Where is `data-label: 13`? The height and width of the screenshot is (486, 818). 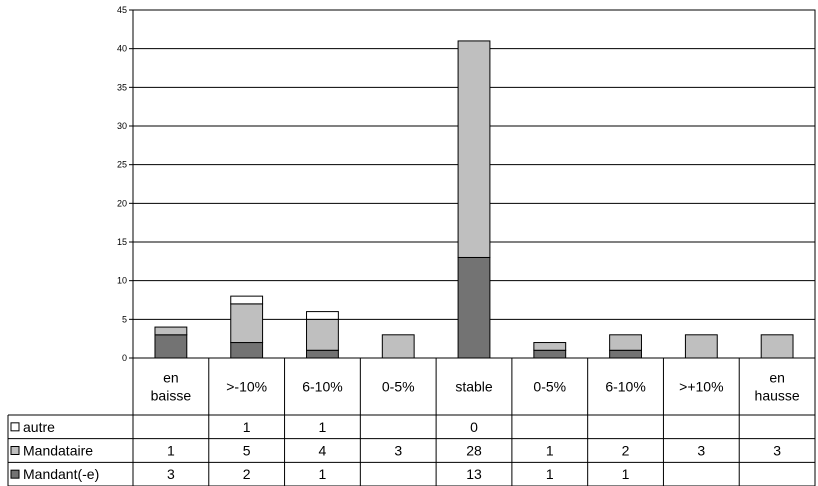 data-label: 13 is located at coordinates (474, 474).